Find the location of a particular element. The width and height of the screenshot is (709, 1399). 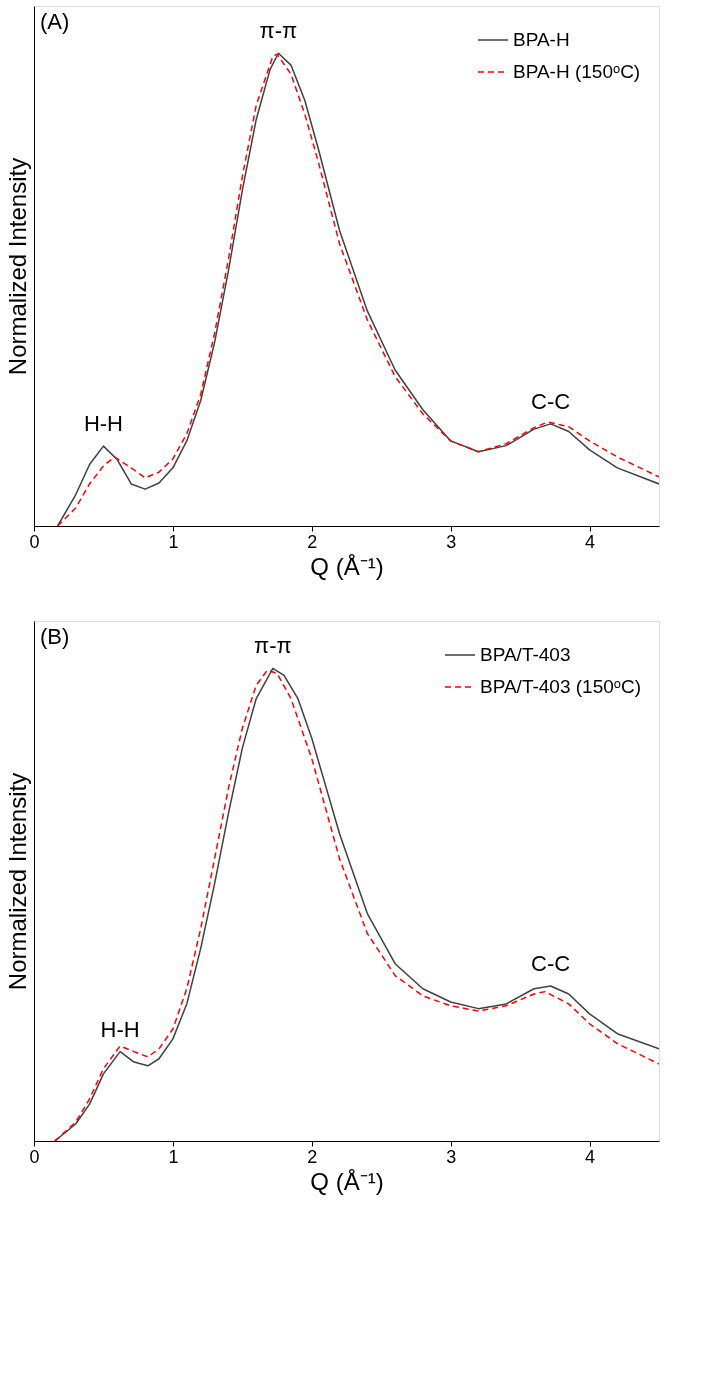

legend-label: BPA/T-403 (150ᵒC) is located at coordinates (560, 686).